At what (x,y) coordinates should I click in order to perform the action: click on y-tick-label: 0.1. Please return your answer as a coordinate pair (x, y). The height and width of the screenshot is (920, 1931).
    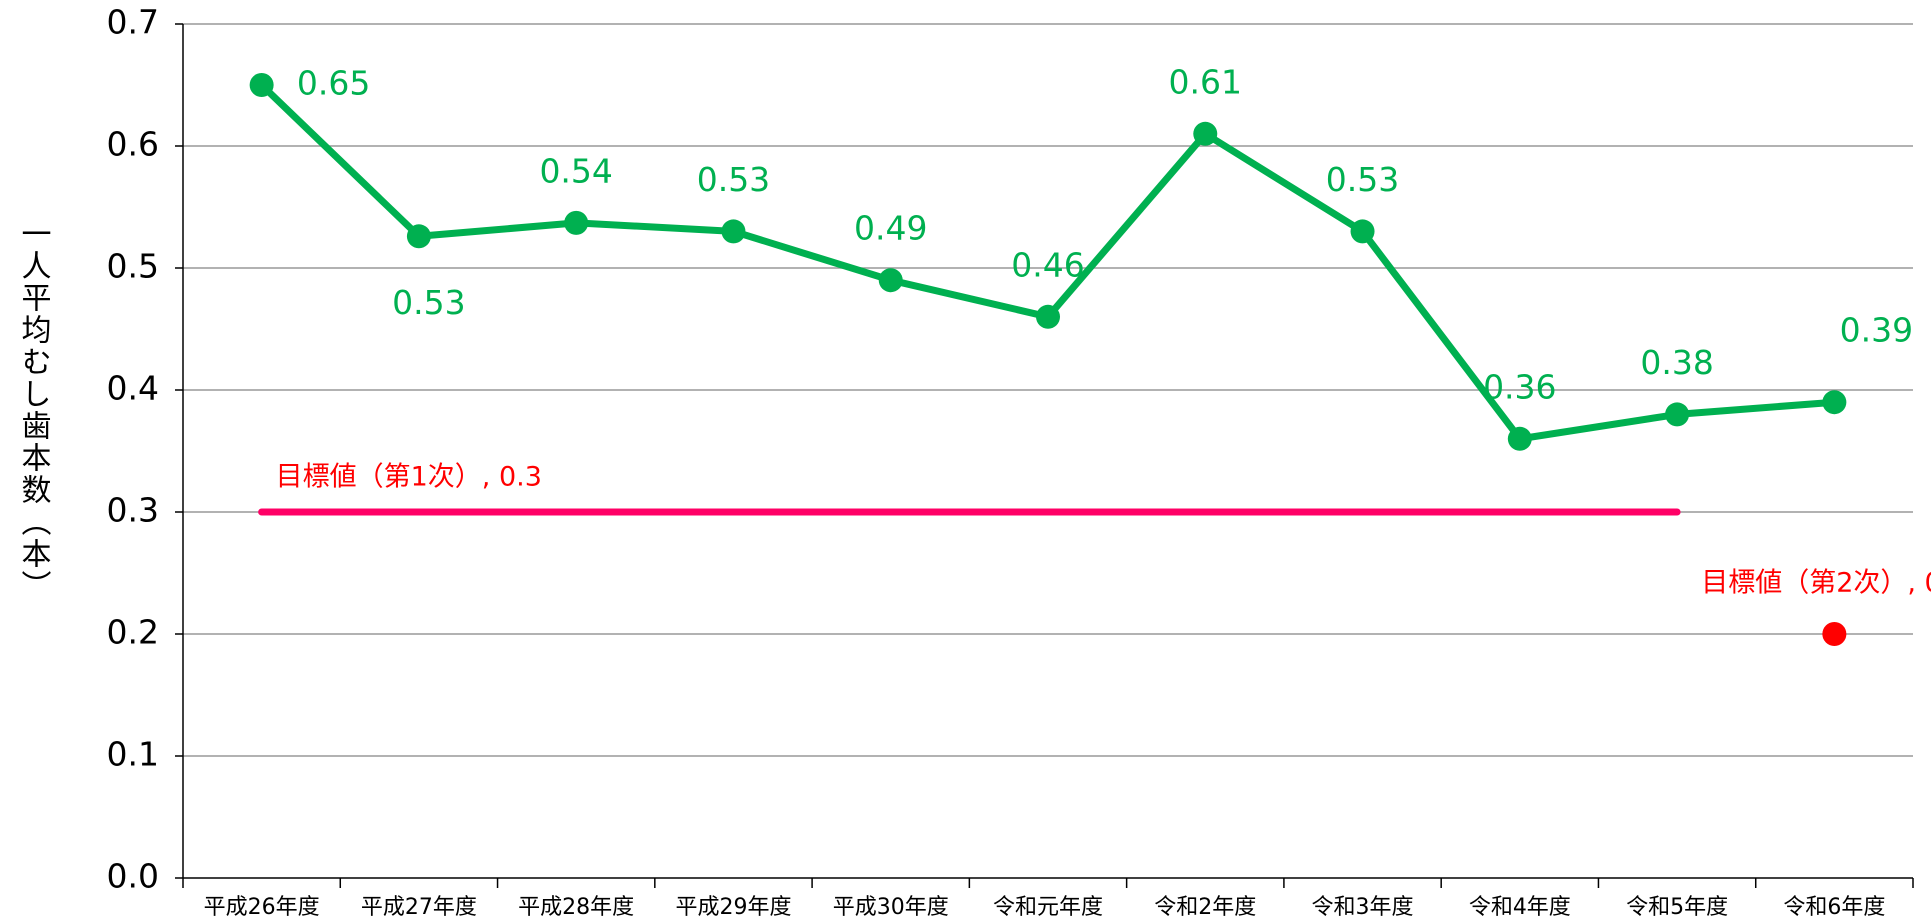
    Looking at the image, I should click on (133, 754).